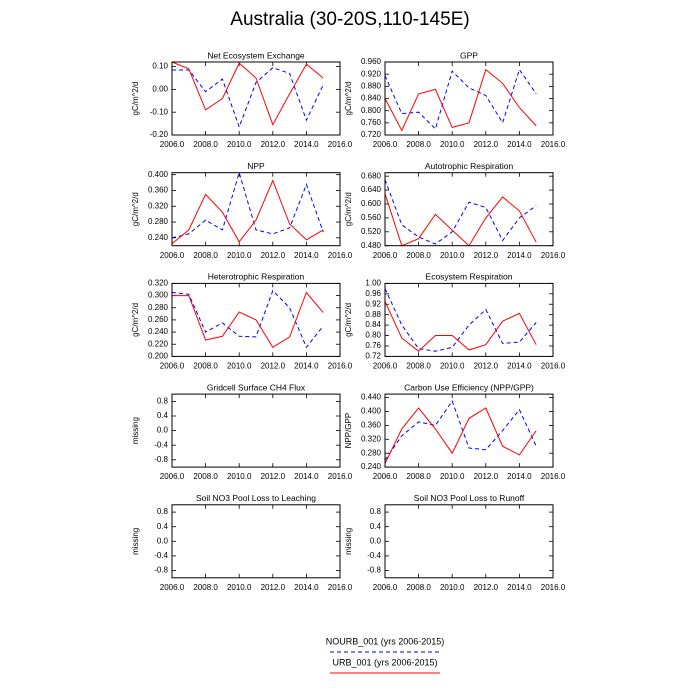  What do you see at coordinates (373, 345) in the screenshot?
I see `y-tick-label: 0.76` at bounding box center [373, 345].